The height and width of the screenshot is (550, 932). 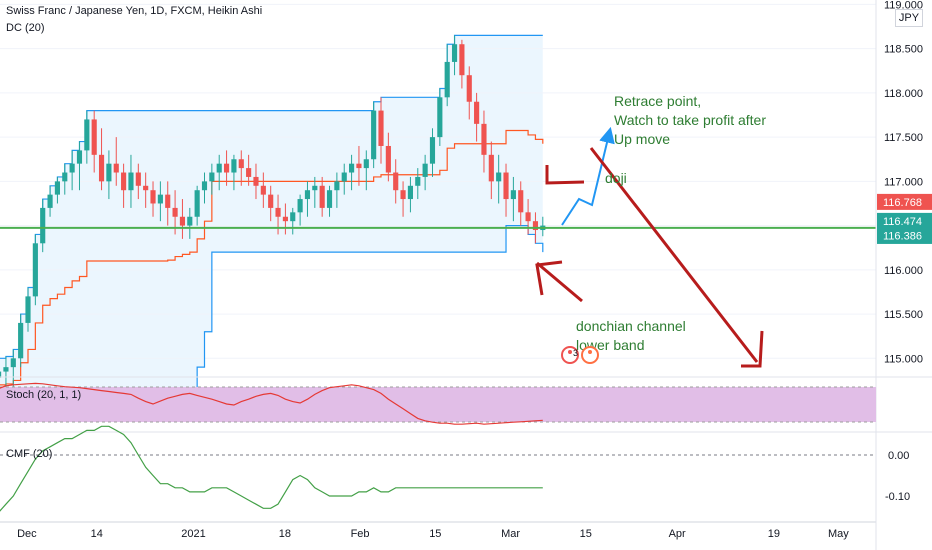 I want to click on event-badge-dot, so click(x=590, y=352).